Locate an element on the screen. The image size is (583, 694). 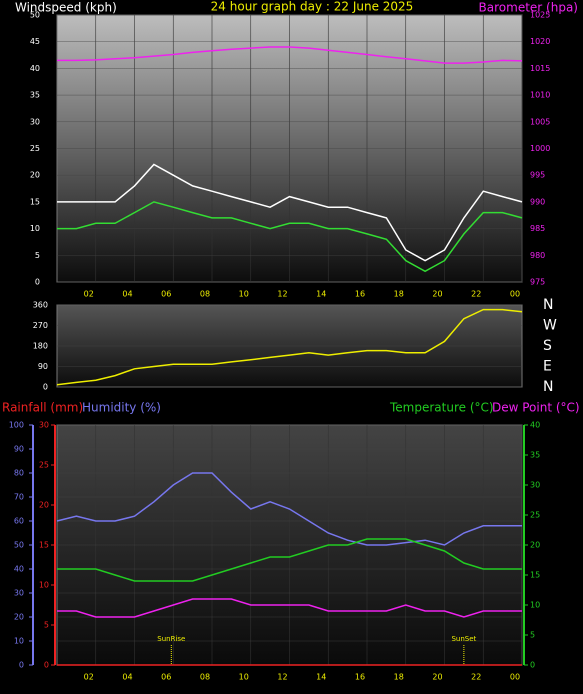
y-tick-label: E is located at coordinates (547, 367).